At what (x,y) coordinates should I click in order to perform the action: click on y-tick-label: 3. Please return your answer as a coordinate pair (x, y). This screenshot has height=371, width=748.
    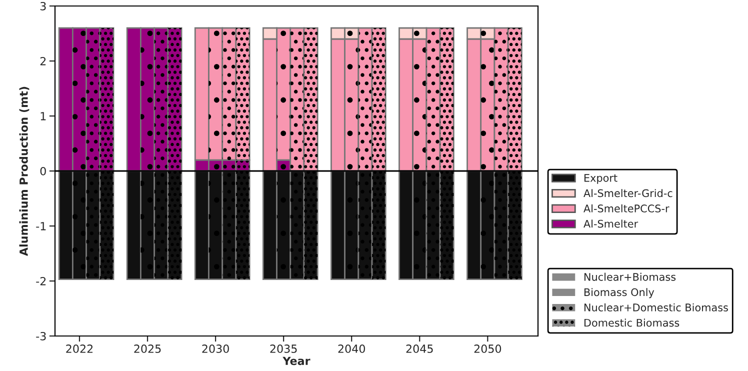
    Looking at the image, I should click on (43, 6).